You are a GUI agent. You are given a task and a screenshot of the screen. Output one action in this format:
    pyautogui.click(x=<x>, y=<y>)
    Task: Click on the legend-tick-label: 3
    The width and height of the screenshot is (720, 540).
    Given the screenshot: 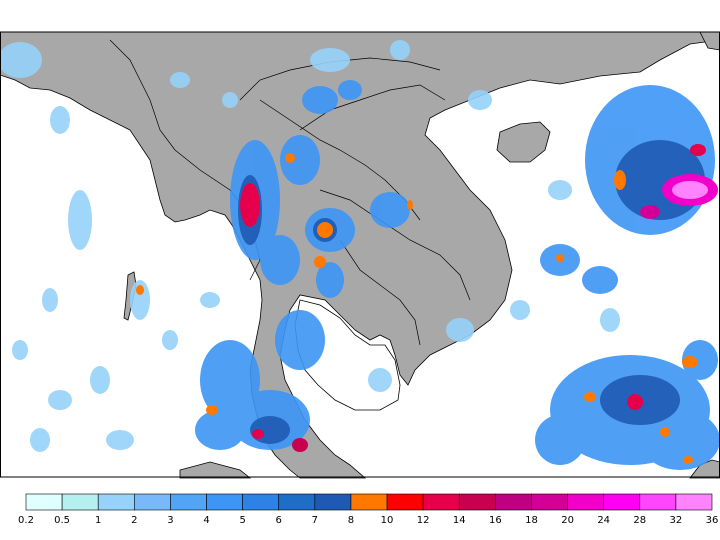 What is the action you would take?
    pyautogui.click(x=170, y=520)
    